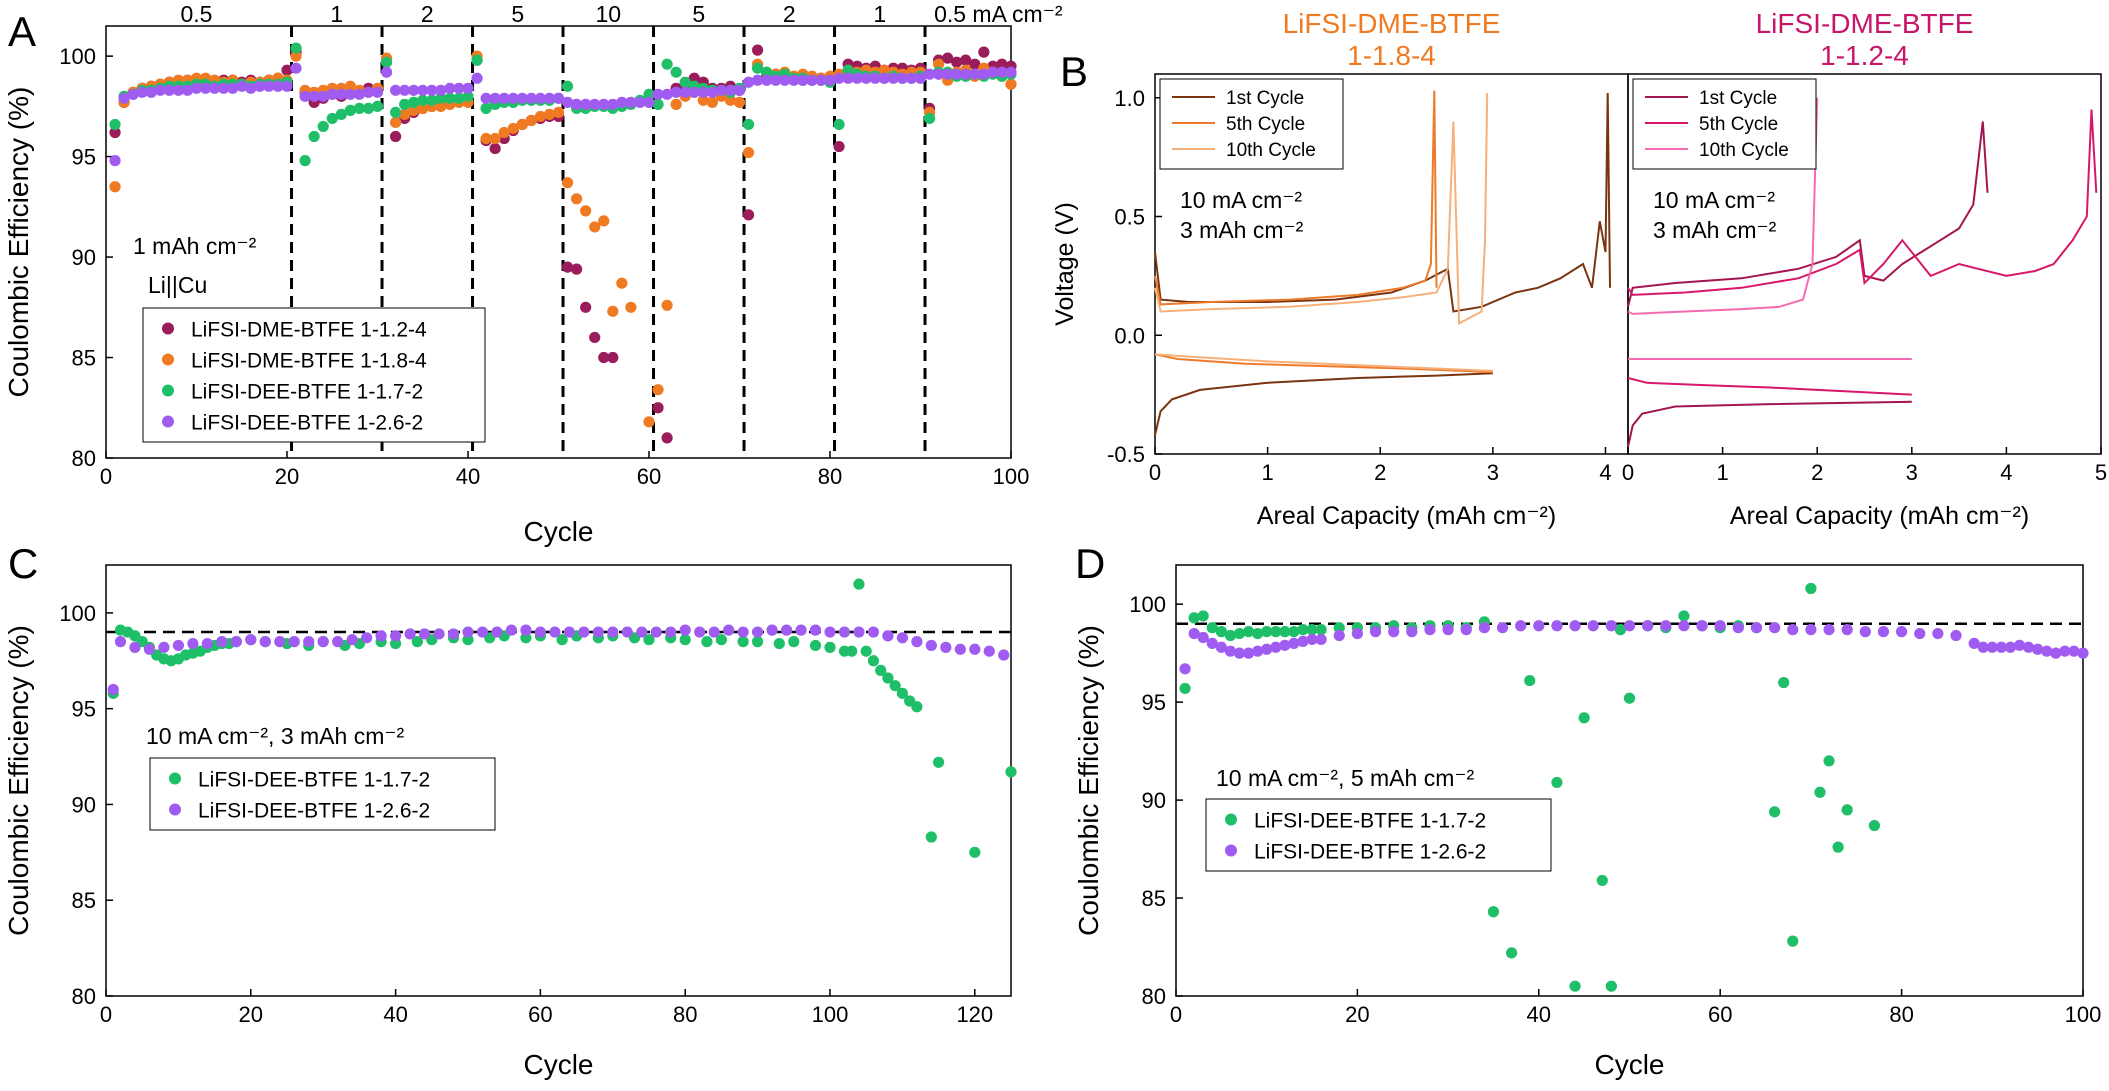 The height and width of the screenshot is (1091, 2109). I want to click on legend-entry: LiFSI-DEE-BTFE 1-2.6-2, so click(1370, 852).